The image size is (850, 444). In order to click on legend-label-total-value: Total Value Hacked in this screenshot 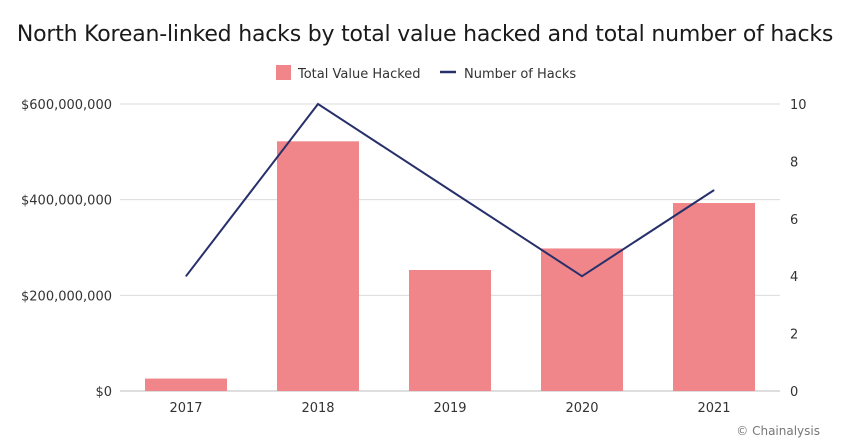, I will do `click(359, 74)`.